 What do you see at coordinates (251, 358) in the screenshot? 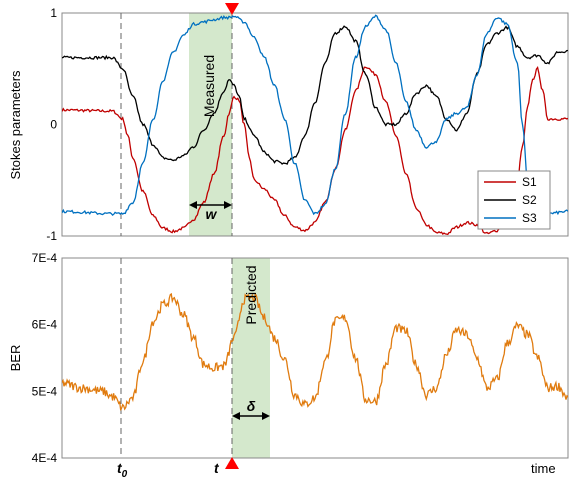
I see `predicted-window` at bounding box center [251, 358].